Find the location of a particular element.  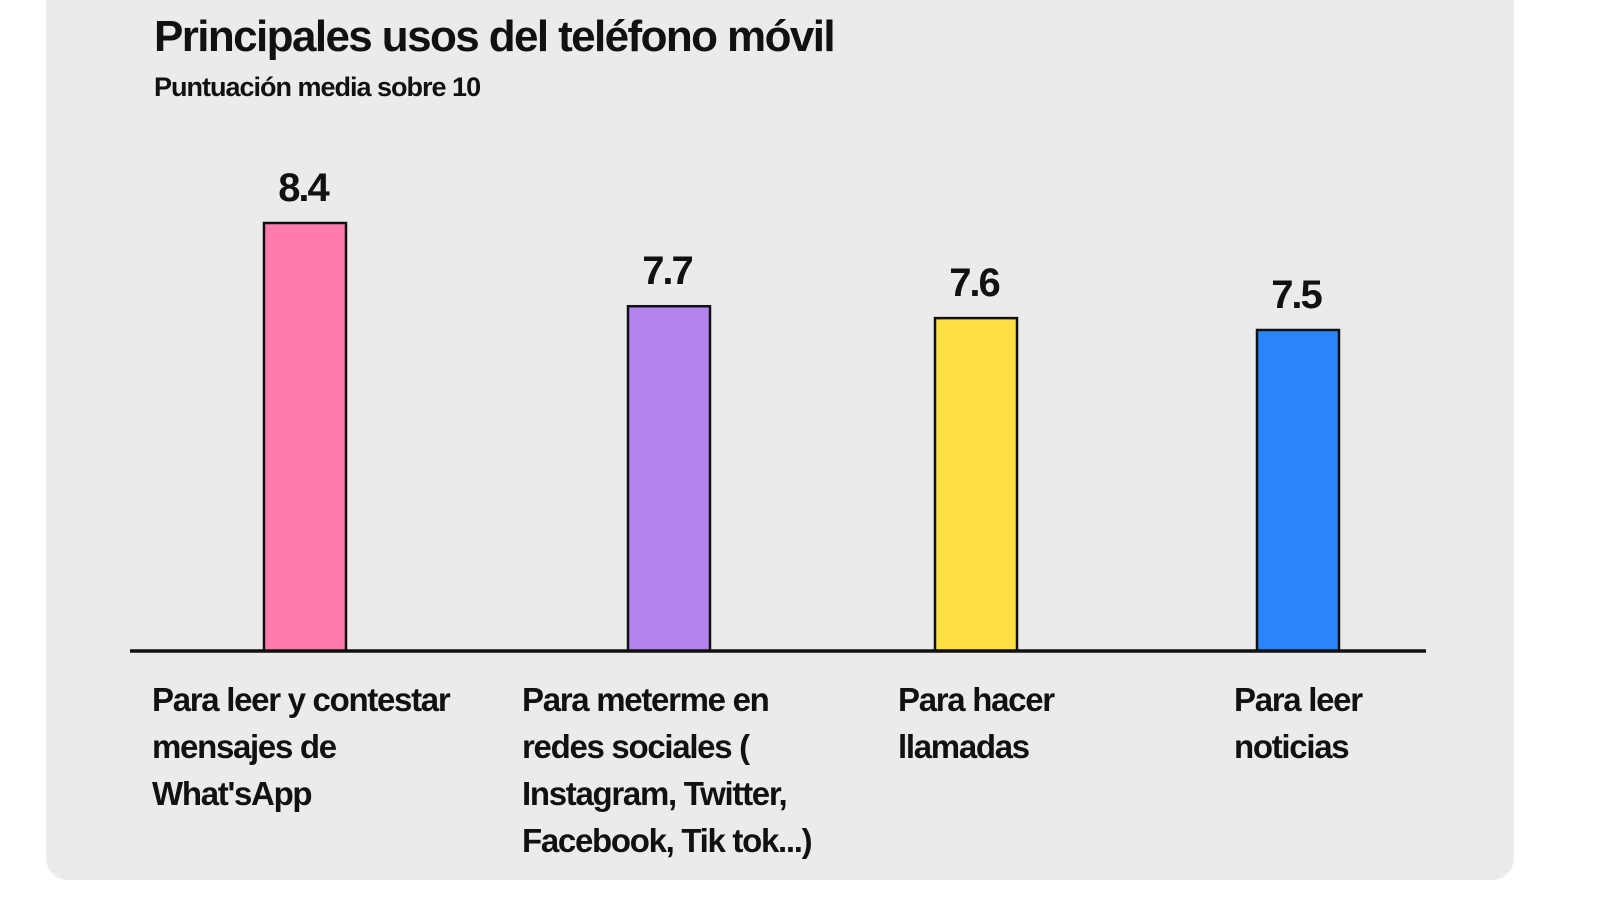

chart-title: Principales usos del teléfono móvil is located at coordinates (495, 36).